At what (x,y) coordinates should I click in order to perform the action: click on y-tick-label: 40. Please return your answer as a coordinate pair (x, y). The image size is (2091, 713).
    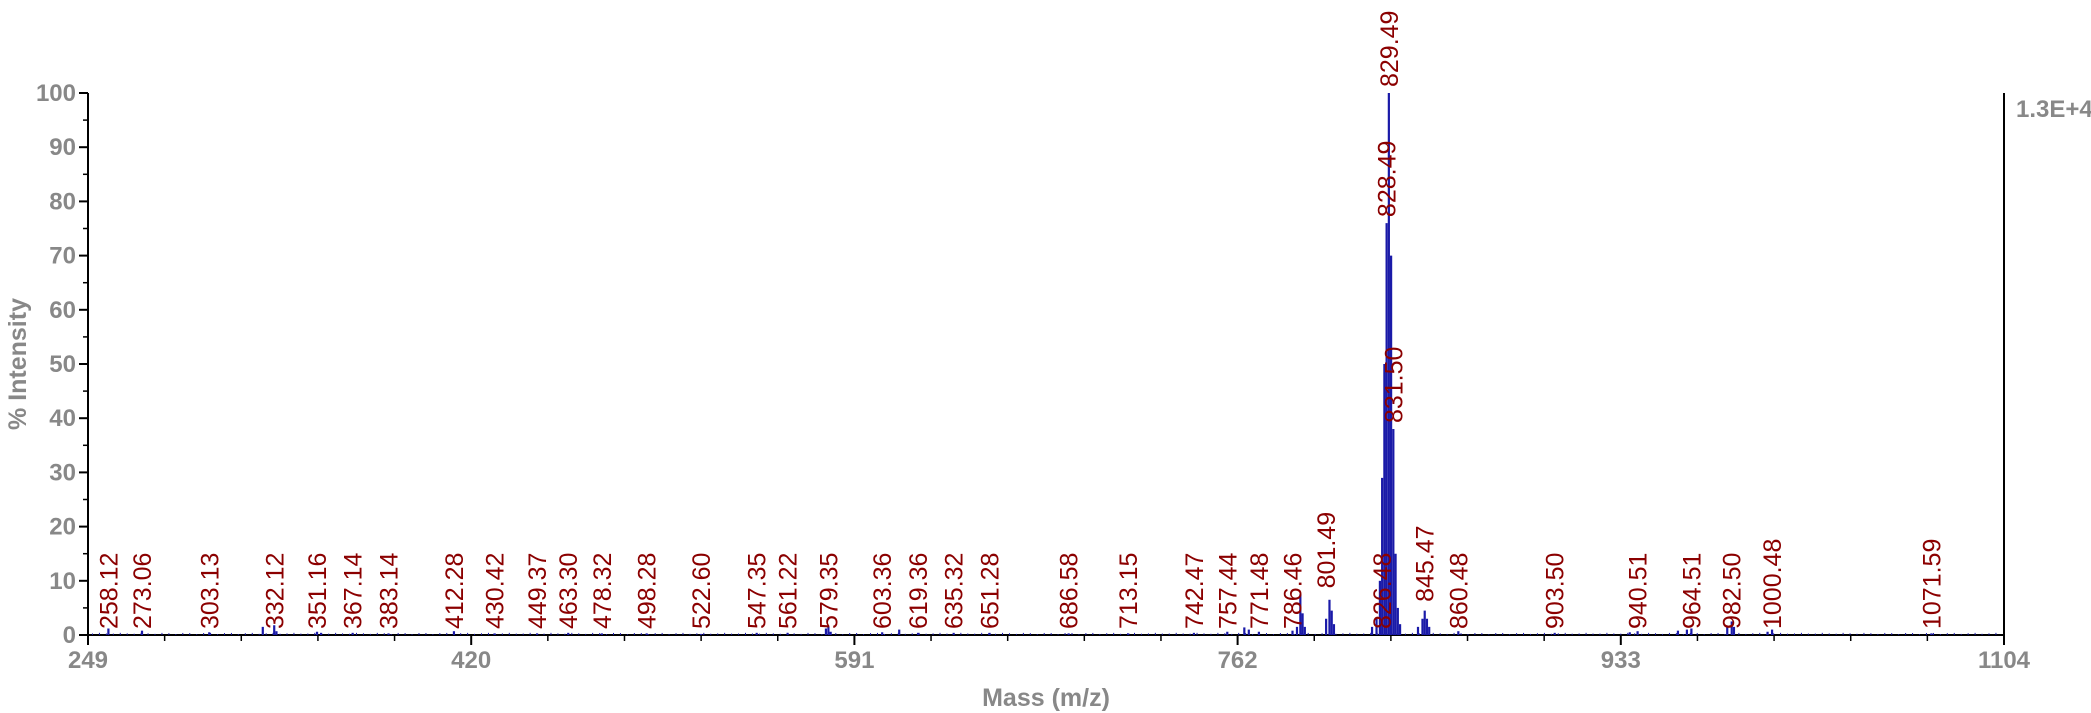
    Looking at the image, I should click on (62, 418).